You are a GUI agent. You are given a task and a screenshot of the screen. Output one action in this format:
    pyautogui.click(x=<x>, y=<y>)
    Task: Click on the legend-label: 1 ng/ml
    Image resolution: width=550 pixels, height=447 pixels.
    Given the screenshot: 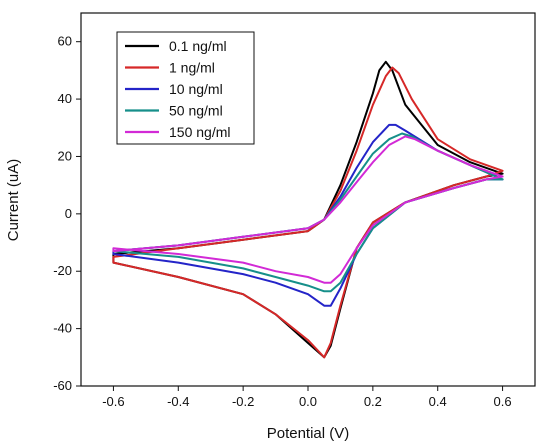 What is the action you would take?
    pyautogui.click(x=192, y=68)
    